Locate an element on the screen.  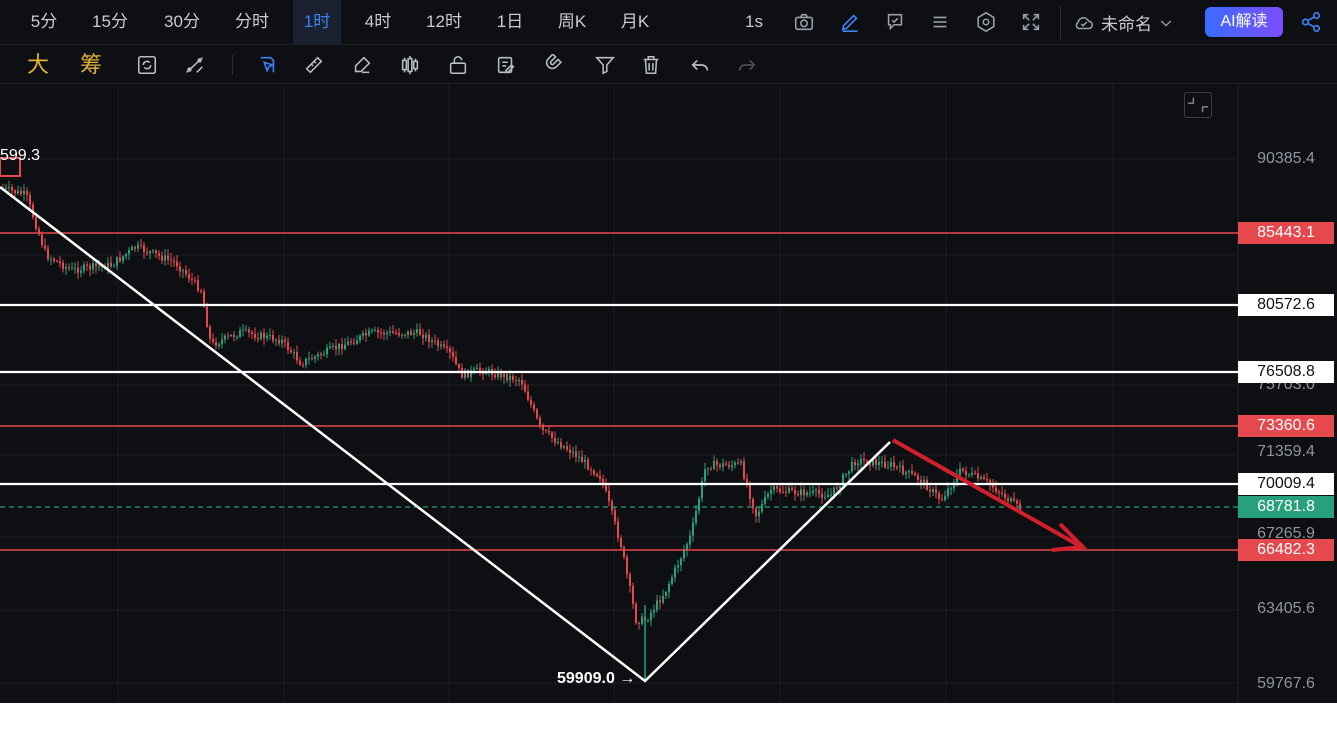
chevron-down-icon is located at coordinates (1166, 23).